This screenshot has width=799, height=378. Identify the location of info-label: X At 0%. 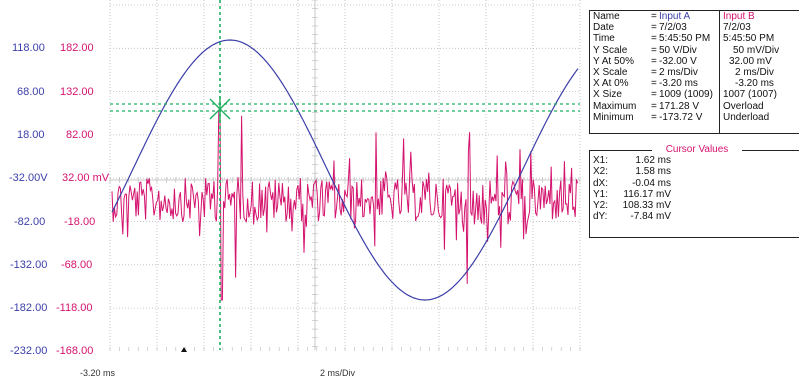
(611, 84).